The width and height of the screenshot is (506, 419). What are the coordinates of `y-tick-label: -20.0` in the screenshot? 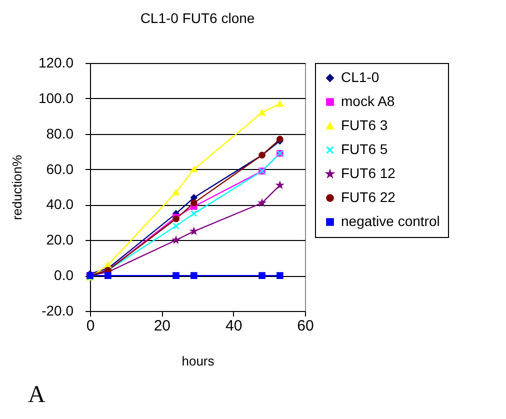 It's located at (58, 310).